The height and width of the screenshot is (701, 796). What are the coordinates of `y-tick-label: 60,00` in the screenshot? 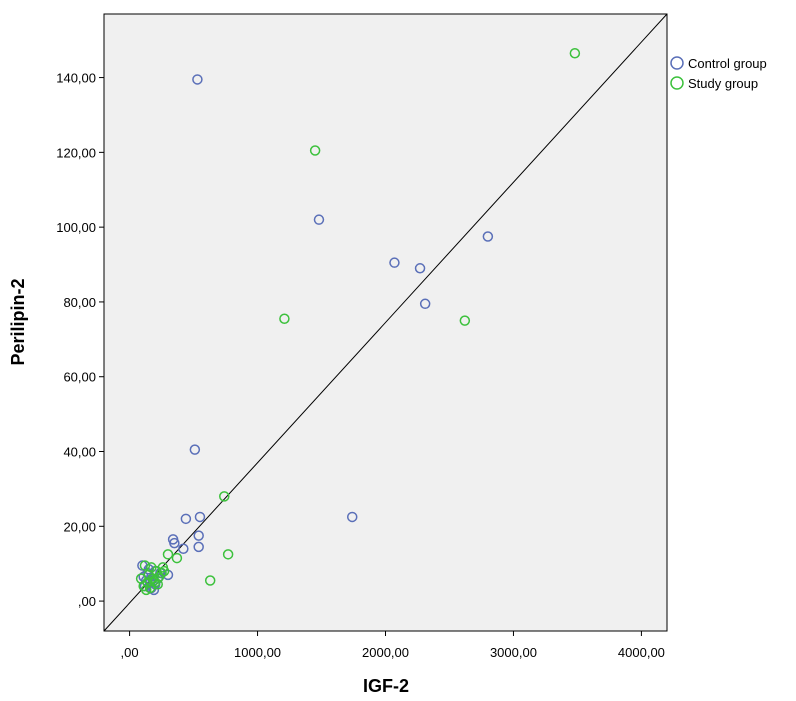 It's located at (79, 377).